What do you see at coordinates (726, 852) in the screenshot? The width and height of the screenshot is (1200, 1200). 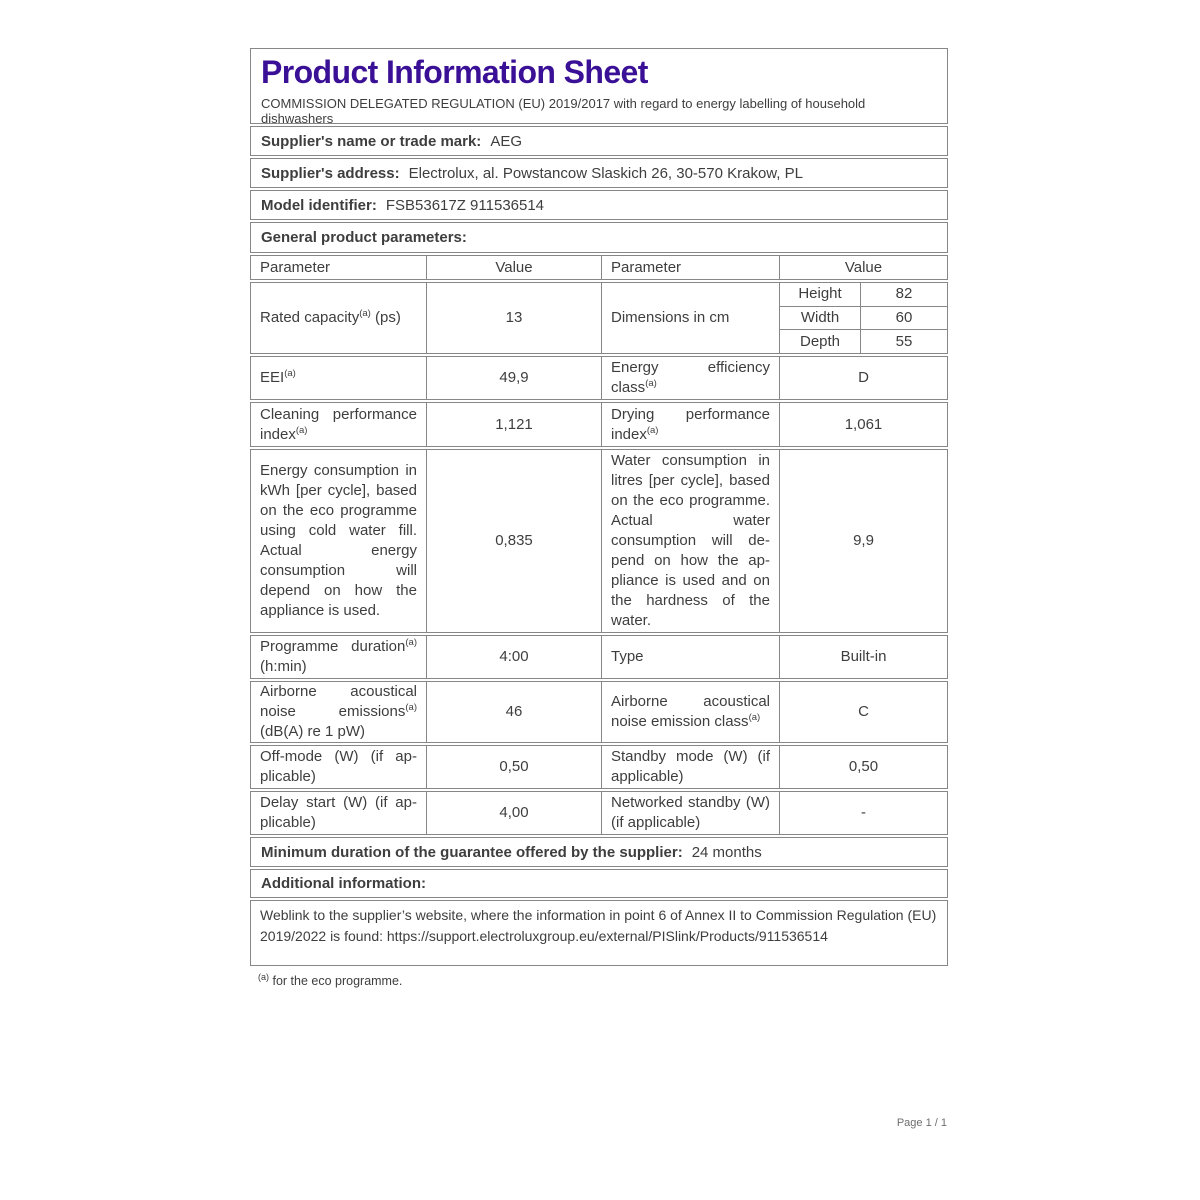 I see `guarantee-value: 24 months` at bounding box center [726, 852].